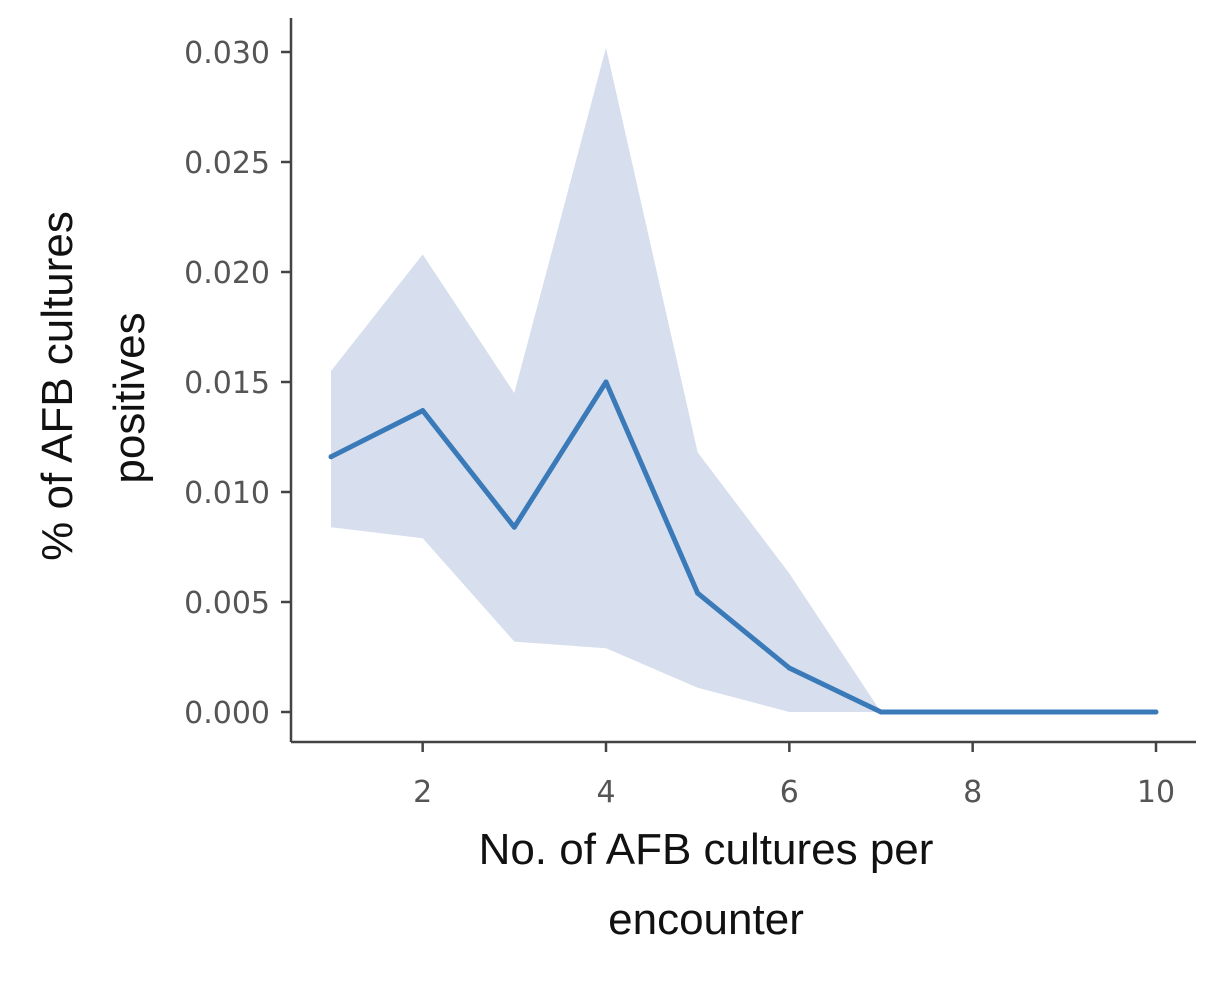 Image resolution: width=1229 pixels, height=986 pixels. I want to click on y-tick-label: 0.030, so click(227, 53).